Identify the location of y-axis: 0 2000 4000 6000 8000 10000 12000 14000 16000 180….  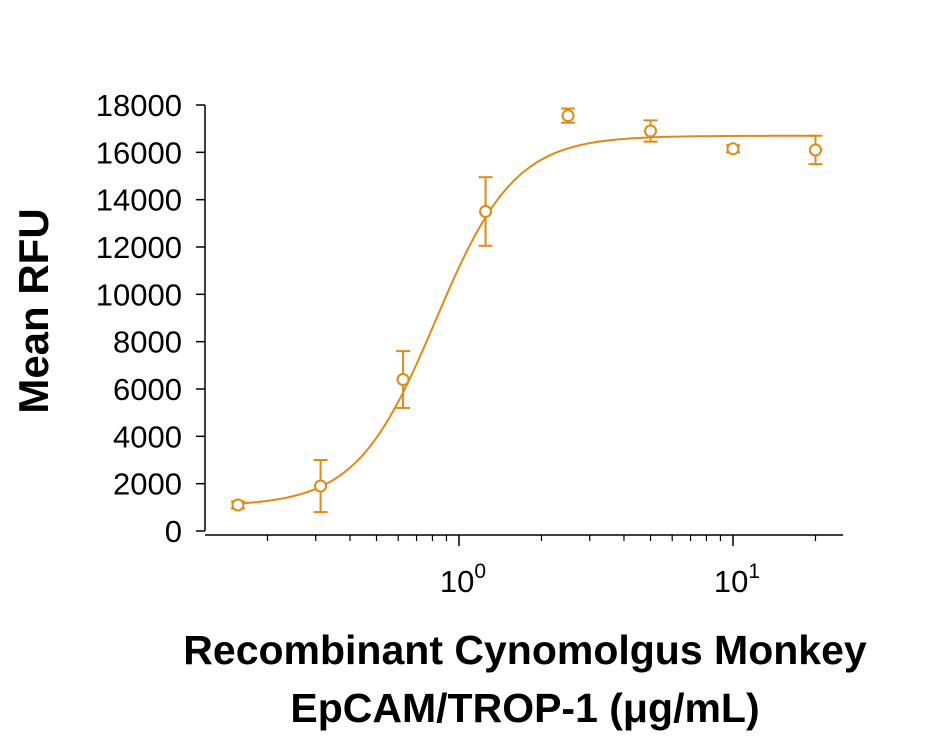
(151, 318).